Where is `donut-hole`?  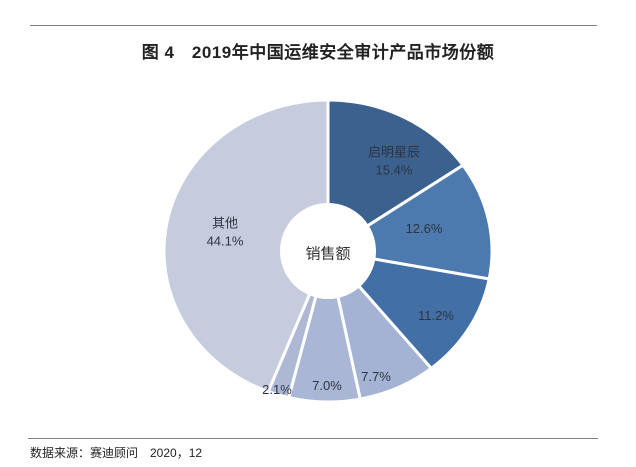
donut-hole is located at coordinates (328, 251).